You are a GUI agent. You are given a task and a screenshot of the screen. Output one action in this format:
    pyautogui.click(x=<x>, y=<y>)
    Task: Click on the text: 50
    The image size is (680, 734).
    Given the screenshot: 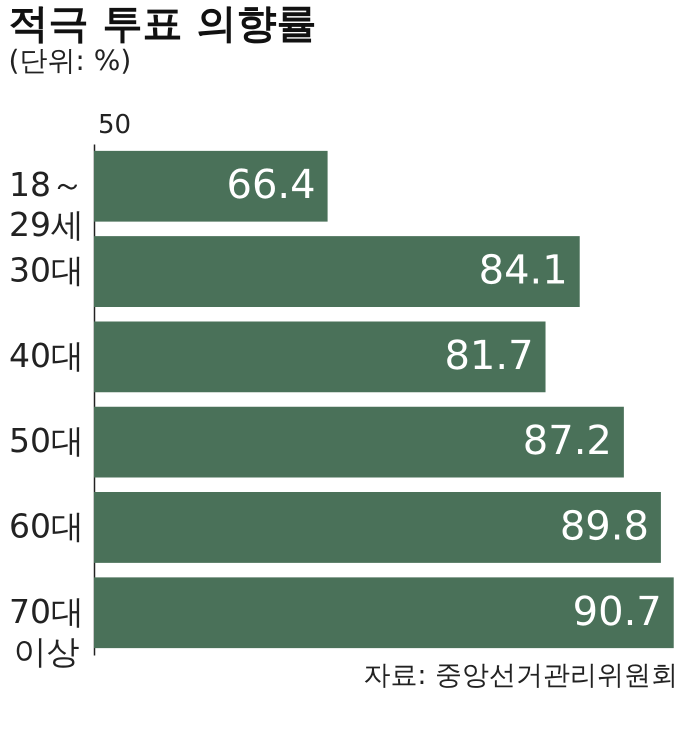 What is the action you would take?
    pyautogui.click(x=115, y=125)
    